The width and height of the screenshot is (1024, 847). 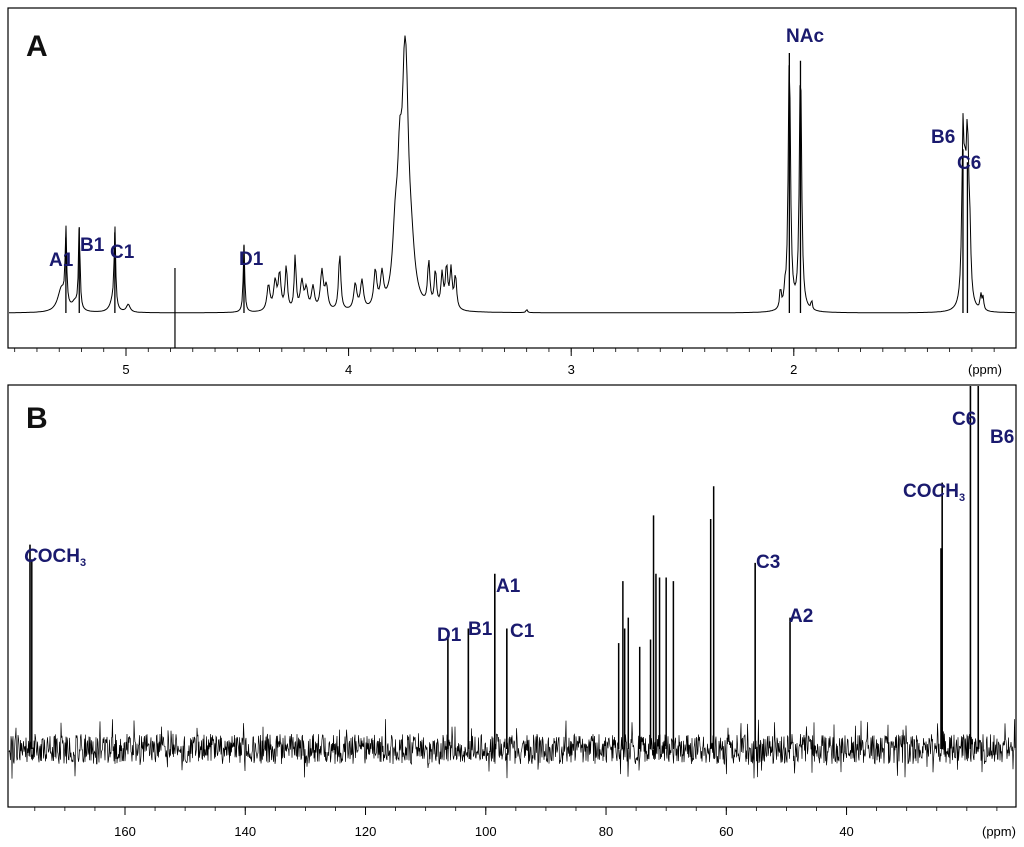 What do you see at coordinates (37, 418) in the screenshot?
I see `panel-b-letter: B` at bounding box center [37, 418].